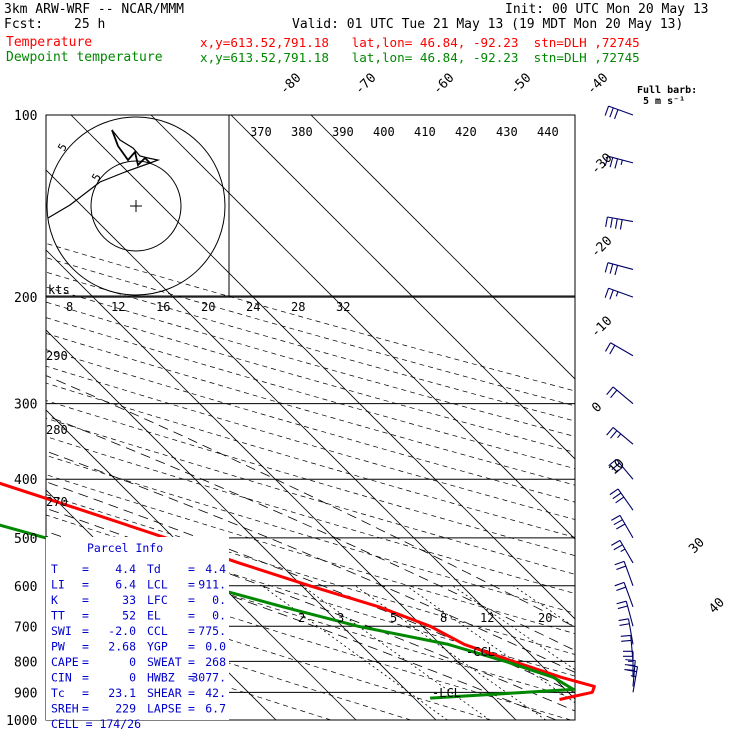 The image size is (740, 740). I want to click on parcel-key: LCL, so click(157, 585).